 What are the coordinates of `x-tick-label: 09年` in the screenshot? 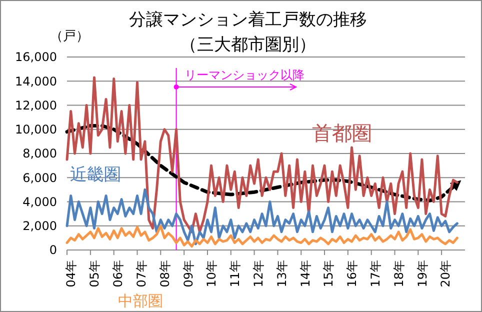 It's located at (188, 274).